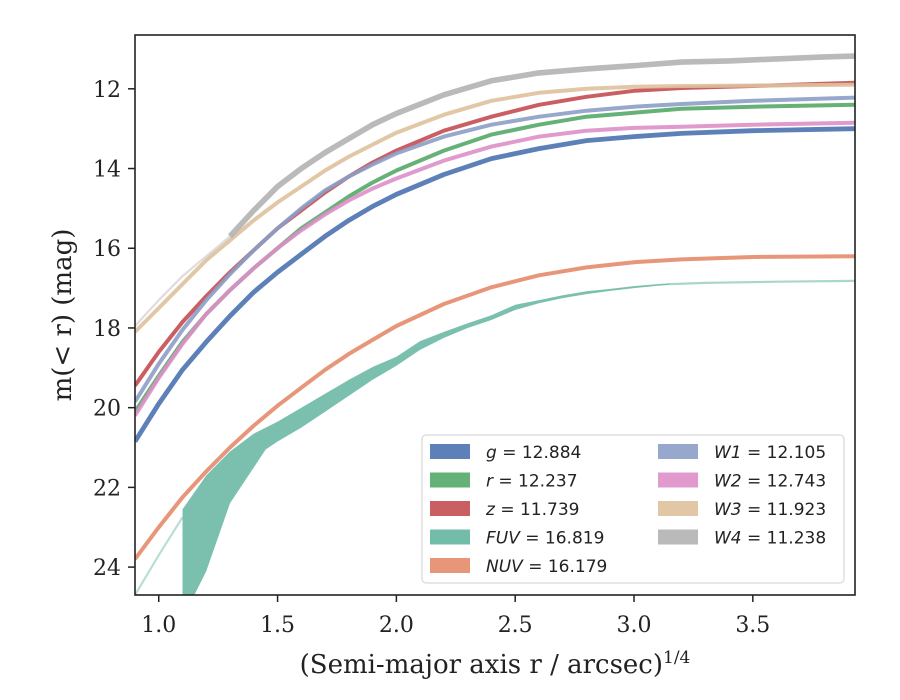  Describe the element at coordinates (495, 664) in the screenshot. I see `x-axis-label: (Semi-major axis r / arcsec)1/4` at that location.